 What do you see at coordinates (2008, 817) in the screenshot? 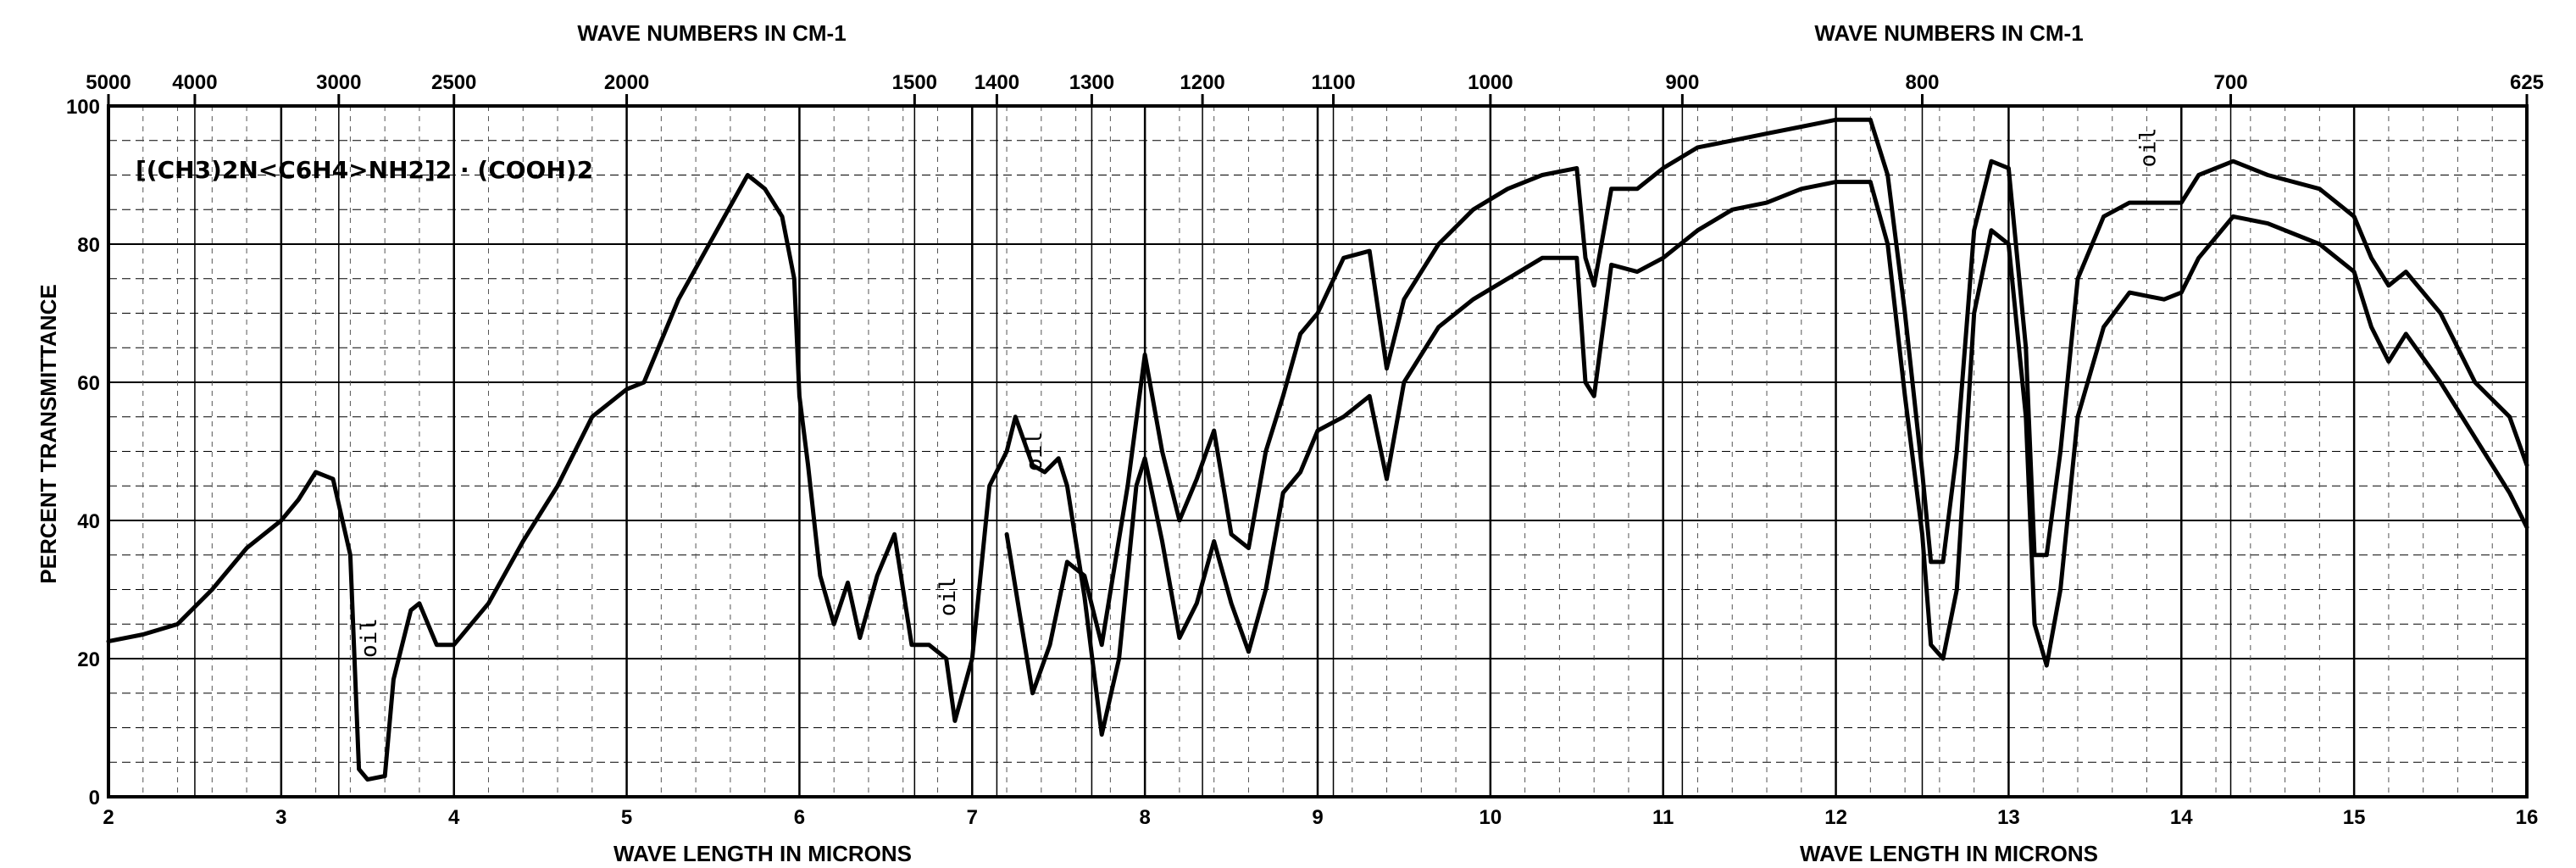
I see `x-tick-label: 13` at bounding box center [2008, 817].